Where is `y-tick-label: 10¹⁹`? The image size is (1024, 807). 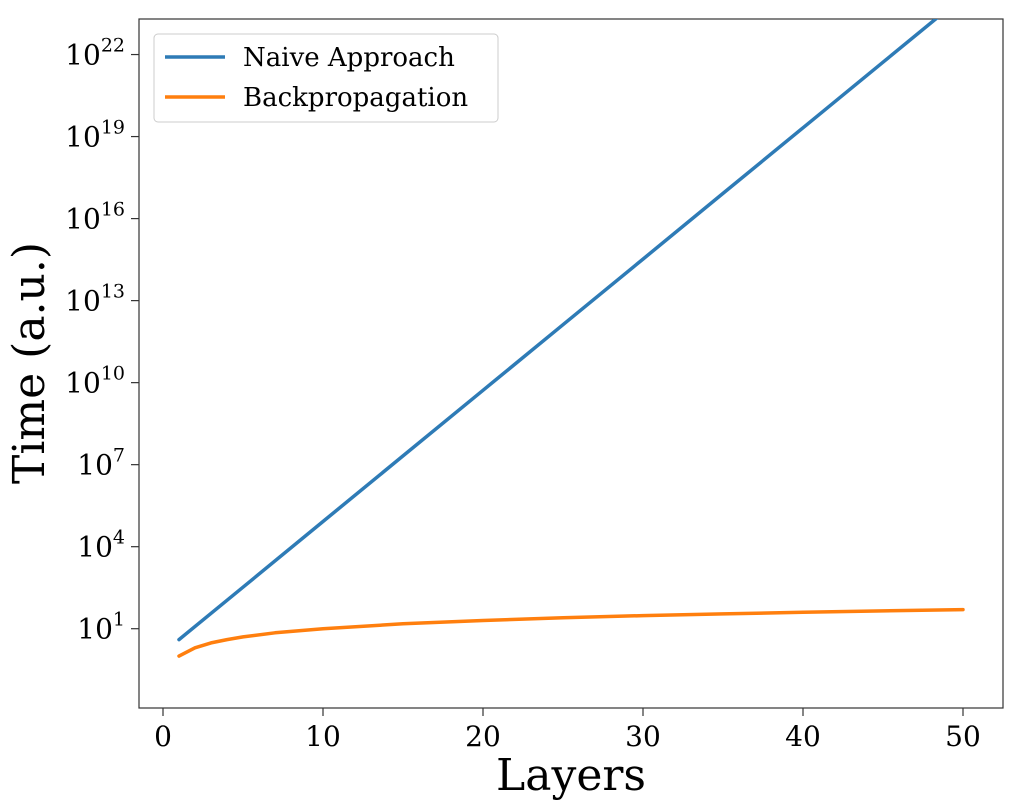 y-tick-label: 10¹⁹ is located at coordinates (95, 135).